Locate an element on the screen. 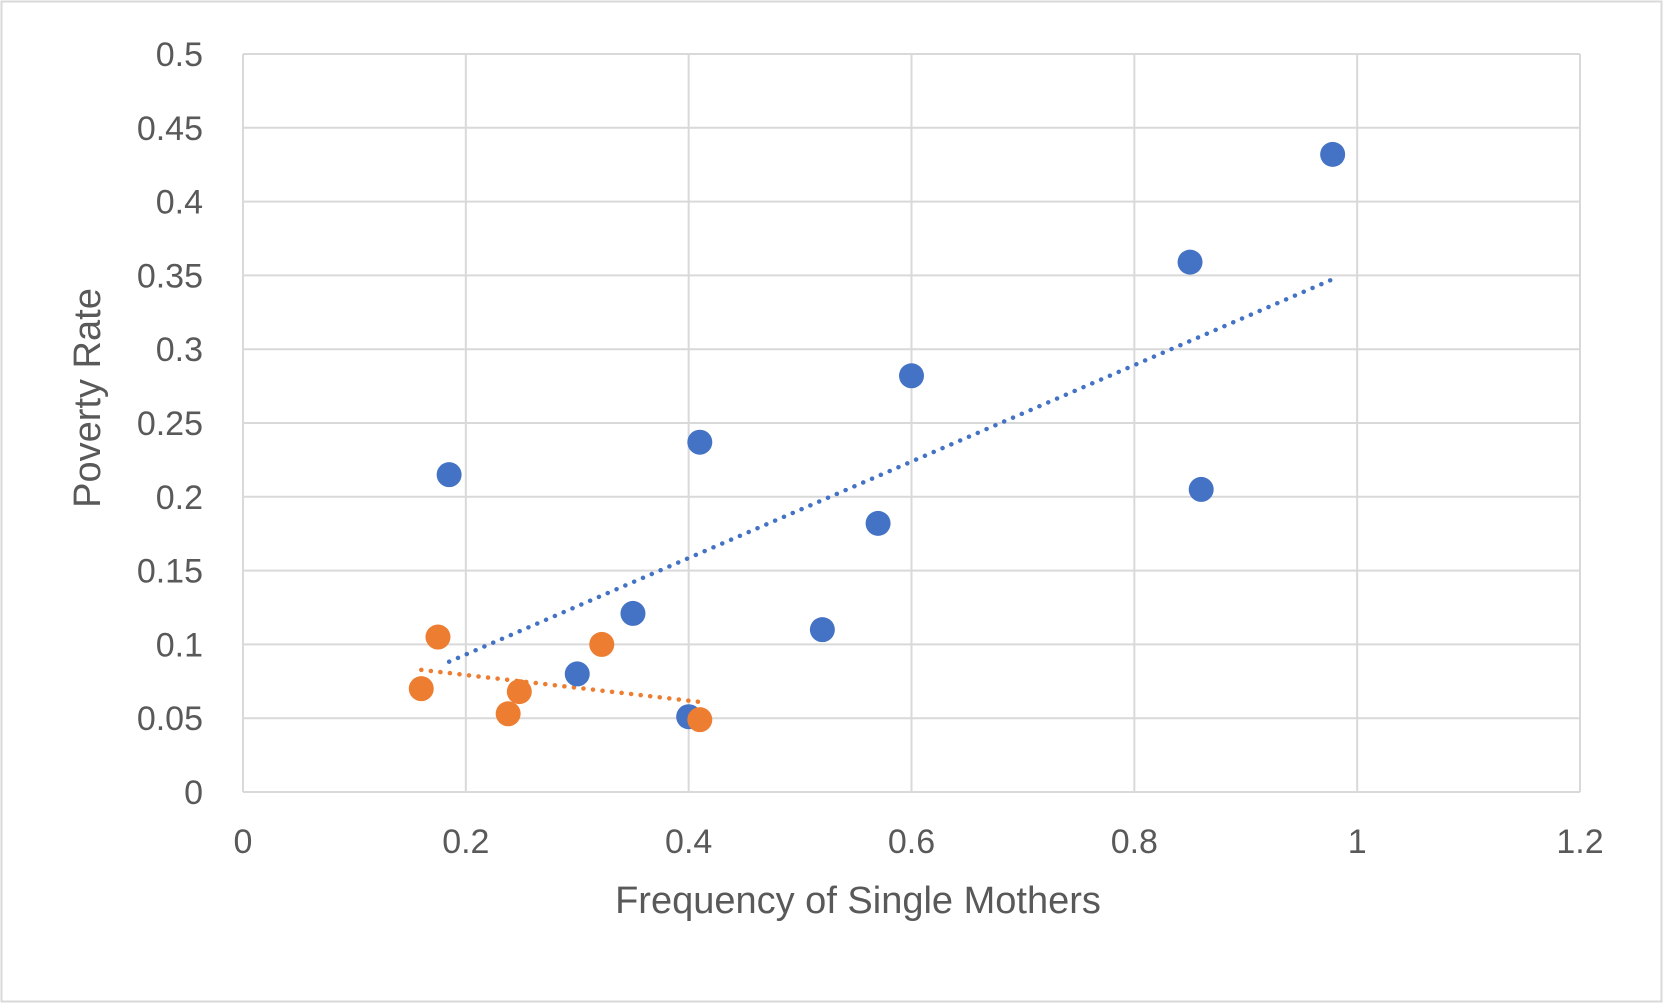 Image resolution: width=1663 pixels, height=1008 pixels. x-tick-label: 0.6 is located at coordinates (911, 842).